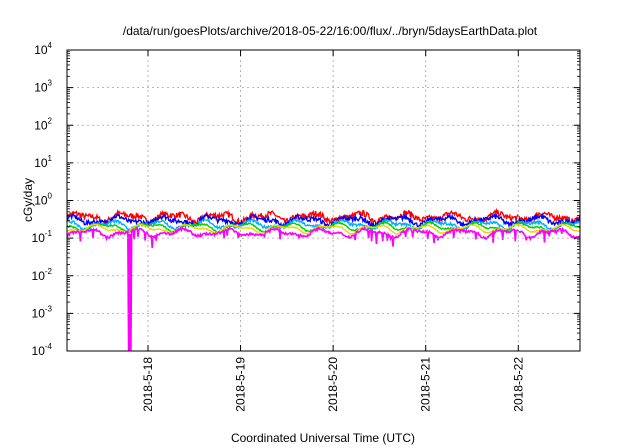 The image size is (640, 448). What do you see at coordinates (49, 308) in the screenshot?
I see `y-tick-exponent: -3` at bounding box center [49, 308].